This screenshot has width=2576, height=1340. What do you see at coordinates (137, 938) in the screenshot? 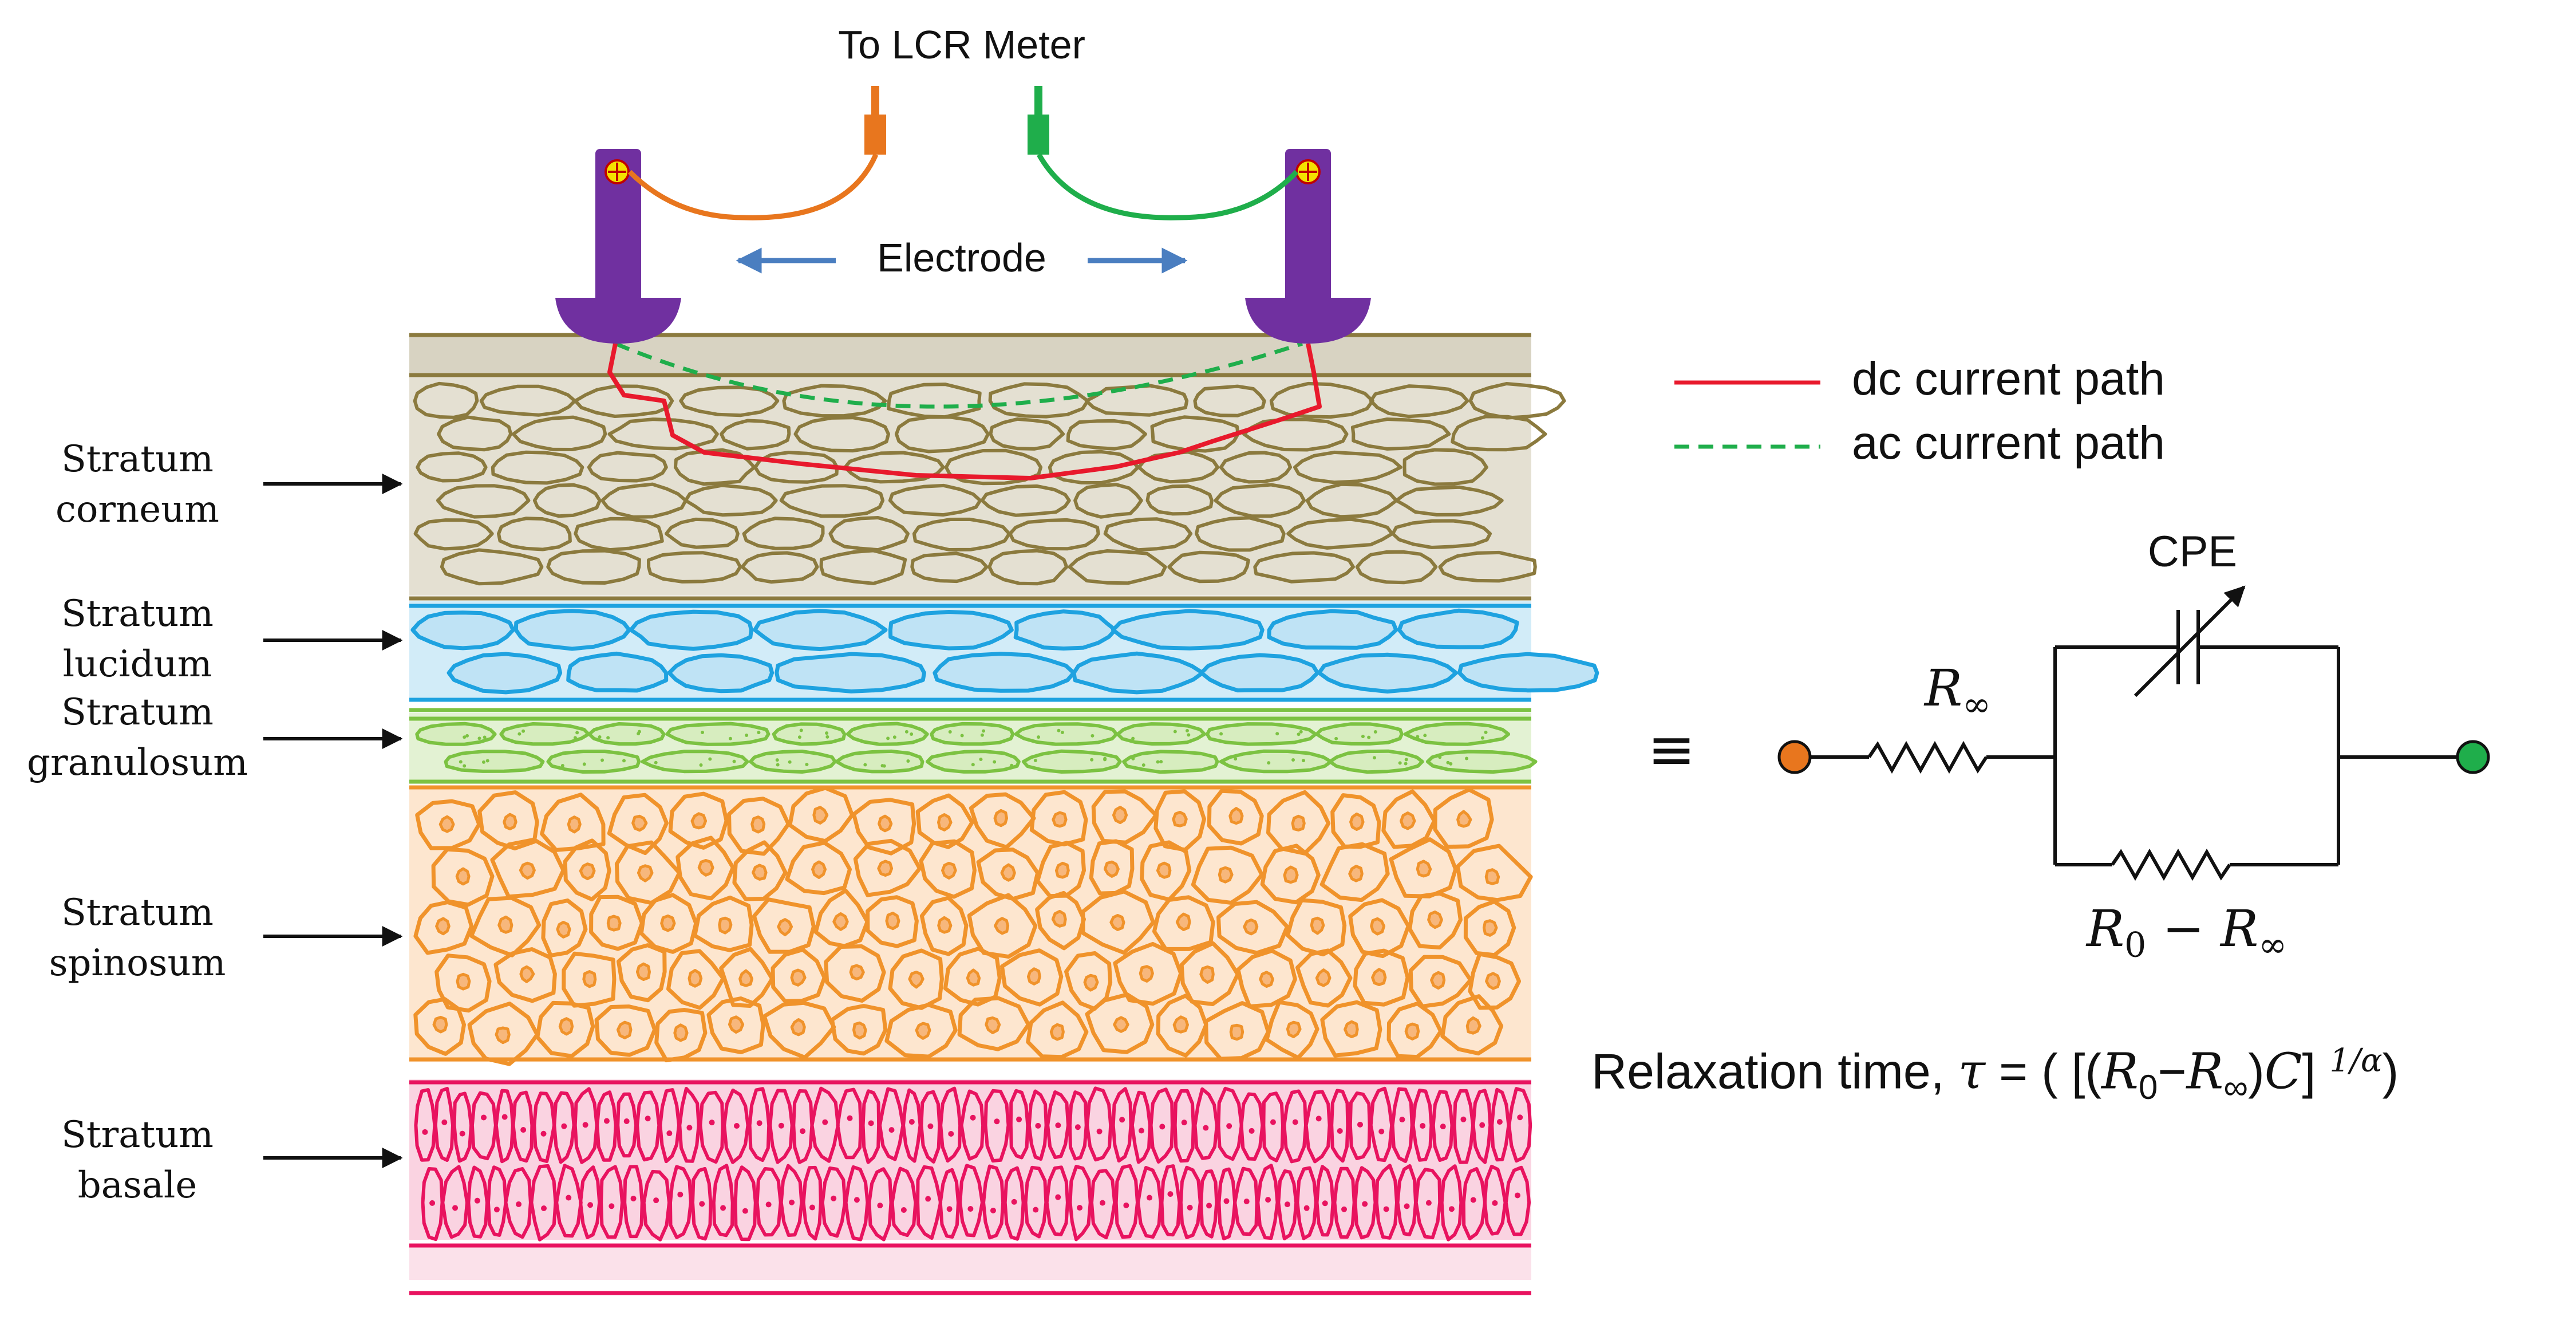
I see `label-stratum-spinosum: Stratum spinosum` at bounding box center [137, 938].